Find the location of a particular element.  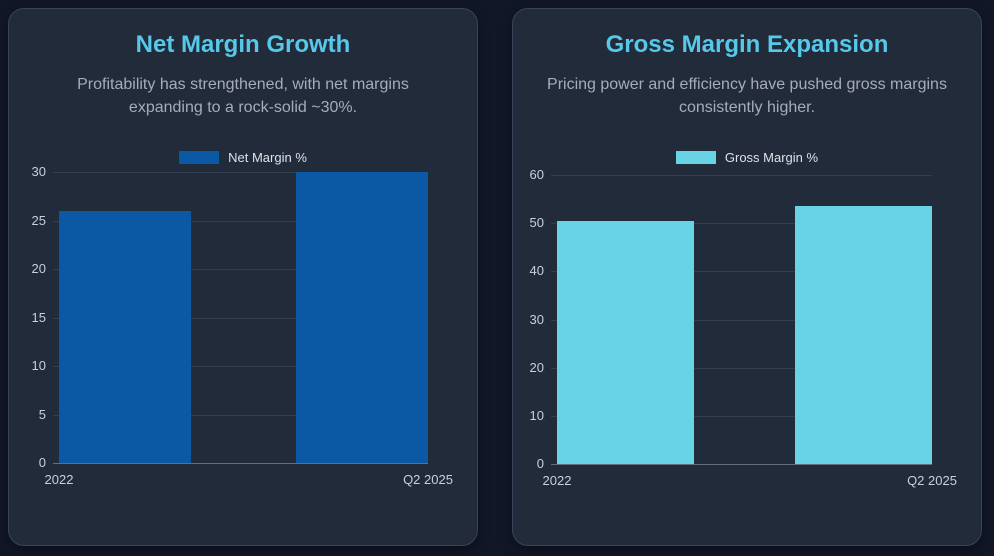

y-tick-label: 25 is located at coordinates (38, 220).